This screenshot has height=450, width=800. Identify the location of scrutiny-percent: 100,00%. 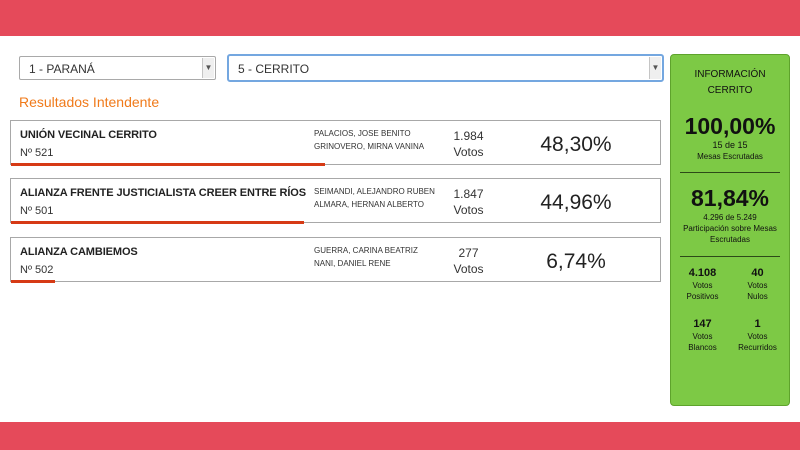
(730, 126).